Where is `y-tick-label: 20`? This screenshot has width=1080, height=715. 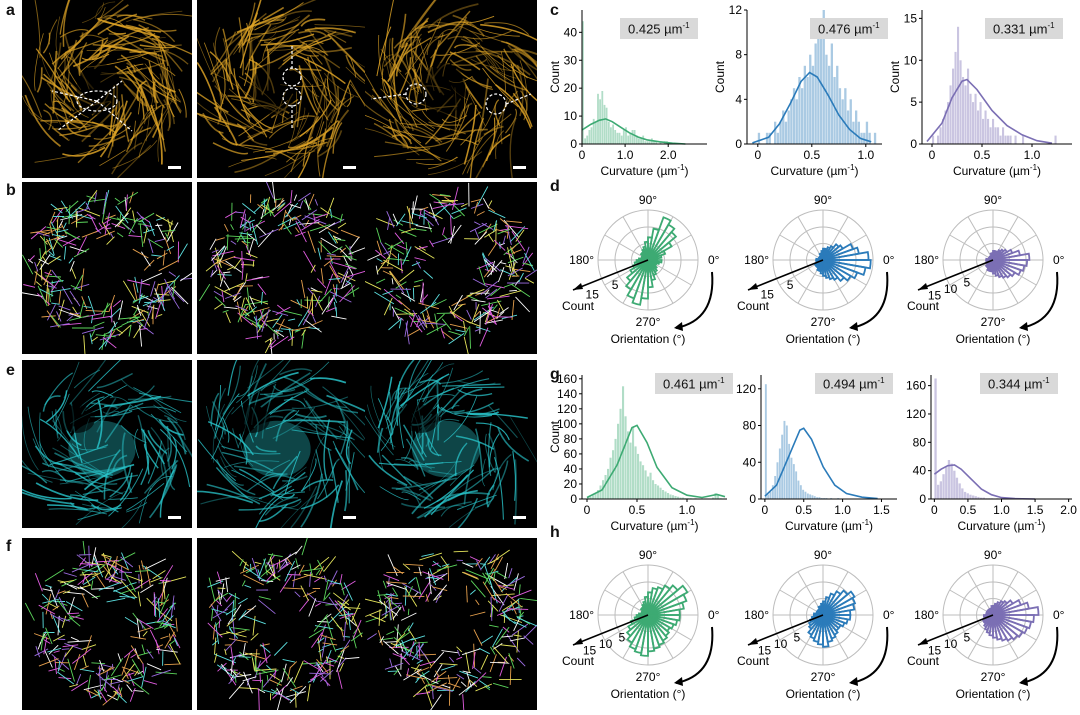 y-tick-label: 20 is located at coordinates (571, 484).